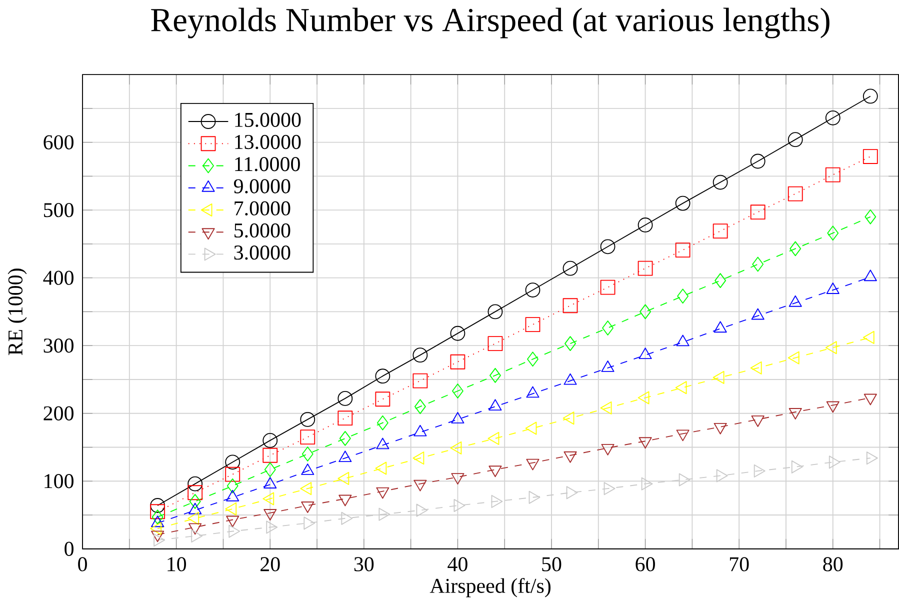 The image size is (899, 605). What do you see at coordinates (59, 210) in the screenshot?
I see `y-tick-label: 500` at bounding box center [59, 210].